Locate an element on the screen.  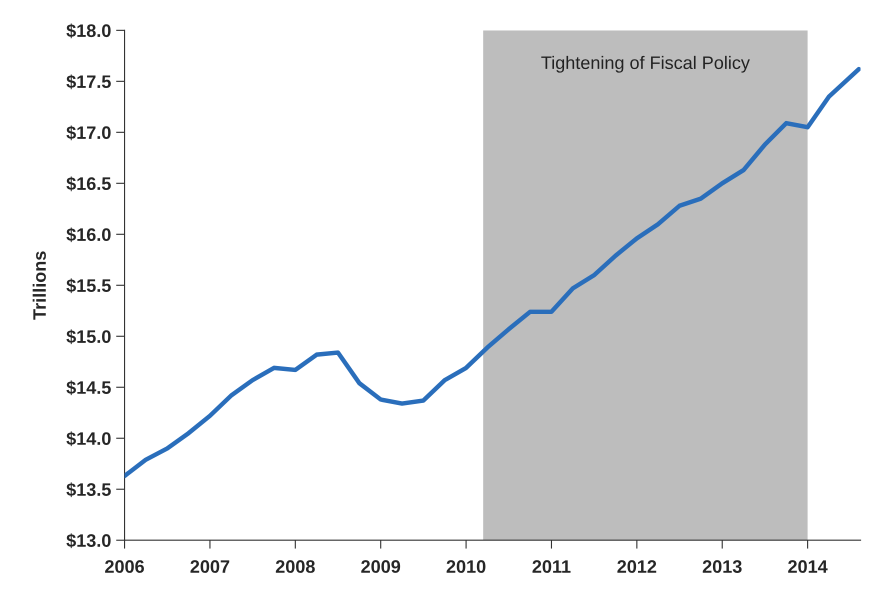
x-tick-label: 2007 is located at coordinates (210, 566).